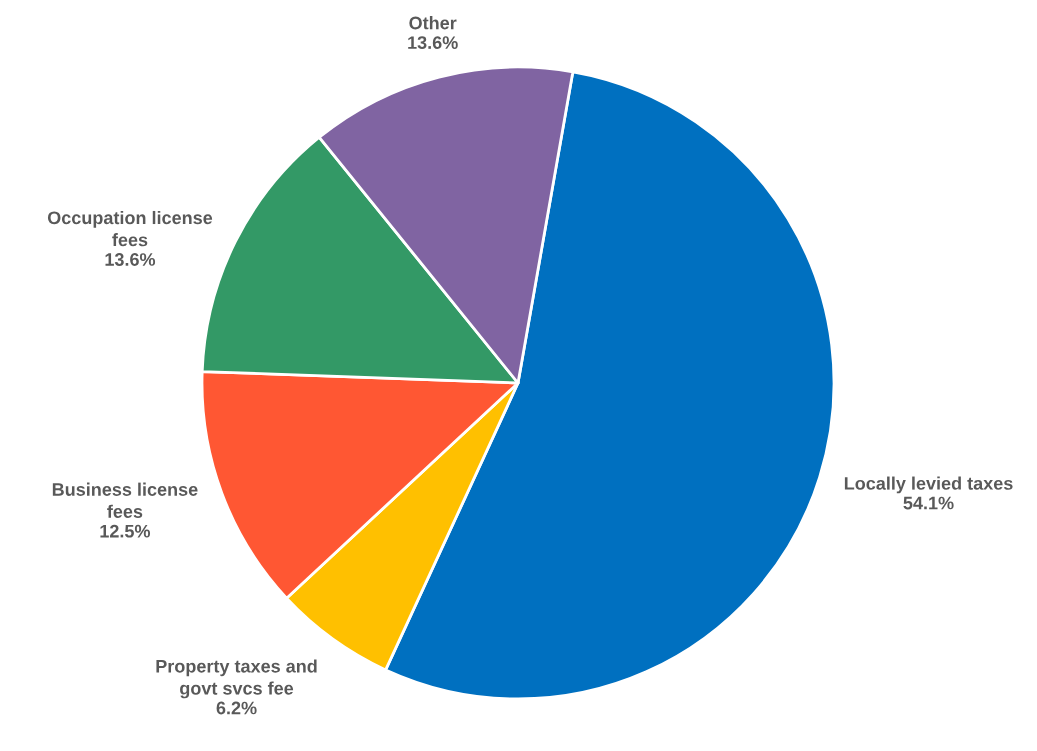 The image size is (1037, 751). Describe the element at coordinates (928, 503) in the screenshot. I see `data-label: 54.1%` at that location.